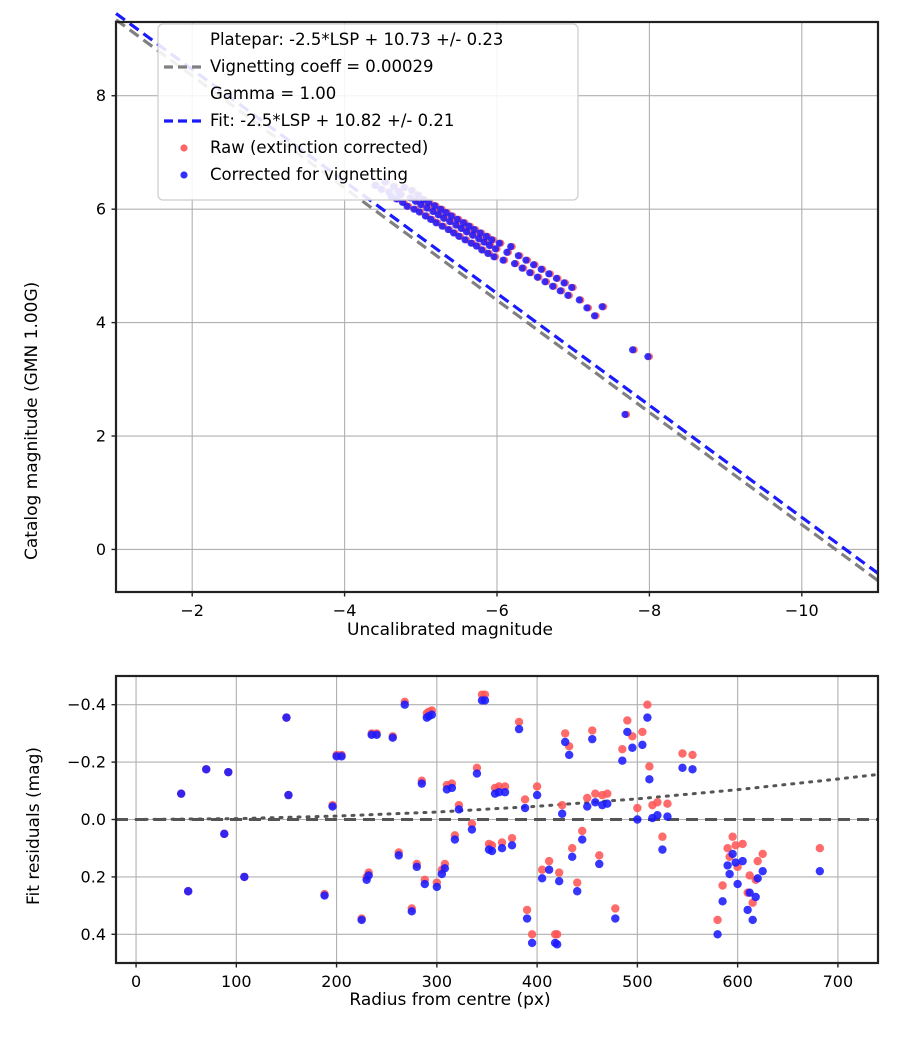 This screenshot has width=900, height=1050. What do you see at coordinates (450, 630) in the screenshot?
I see `top-plot-x-axis-label: Uncalibrated magnitude` at bounding box center [450, 630].